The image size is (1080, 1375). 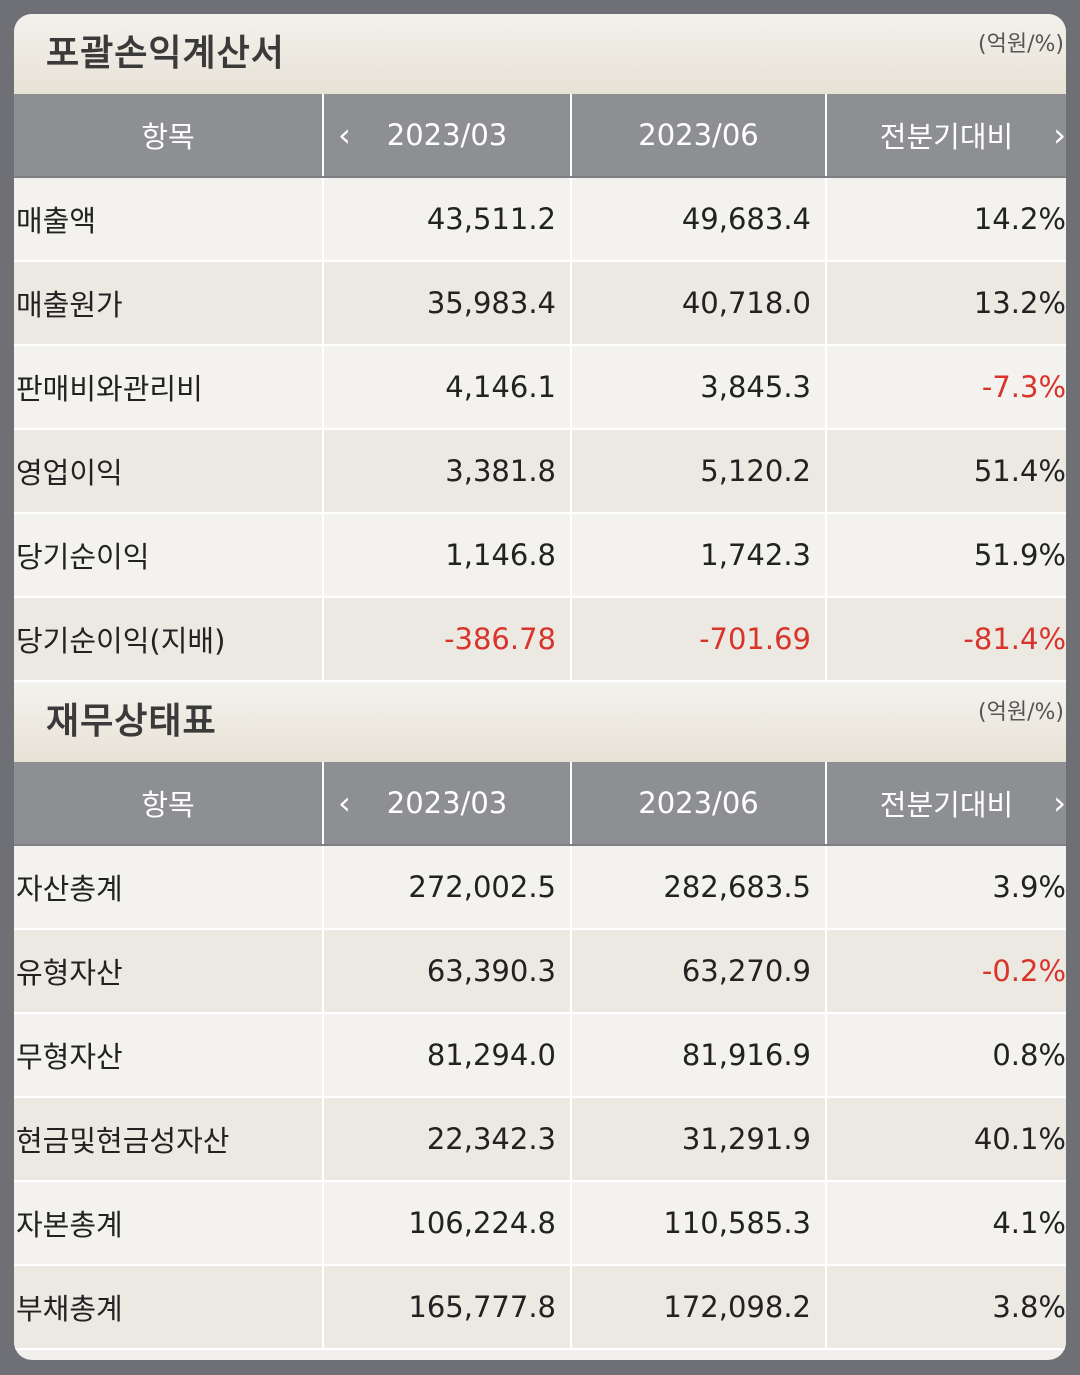 I want to click on table-row: 당기순이익 1,146.8 1,742.3 51.9%, so click(x=540, y=556).